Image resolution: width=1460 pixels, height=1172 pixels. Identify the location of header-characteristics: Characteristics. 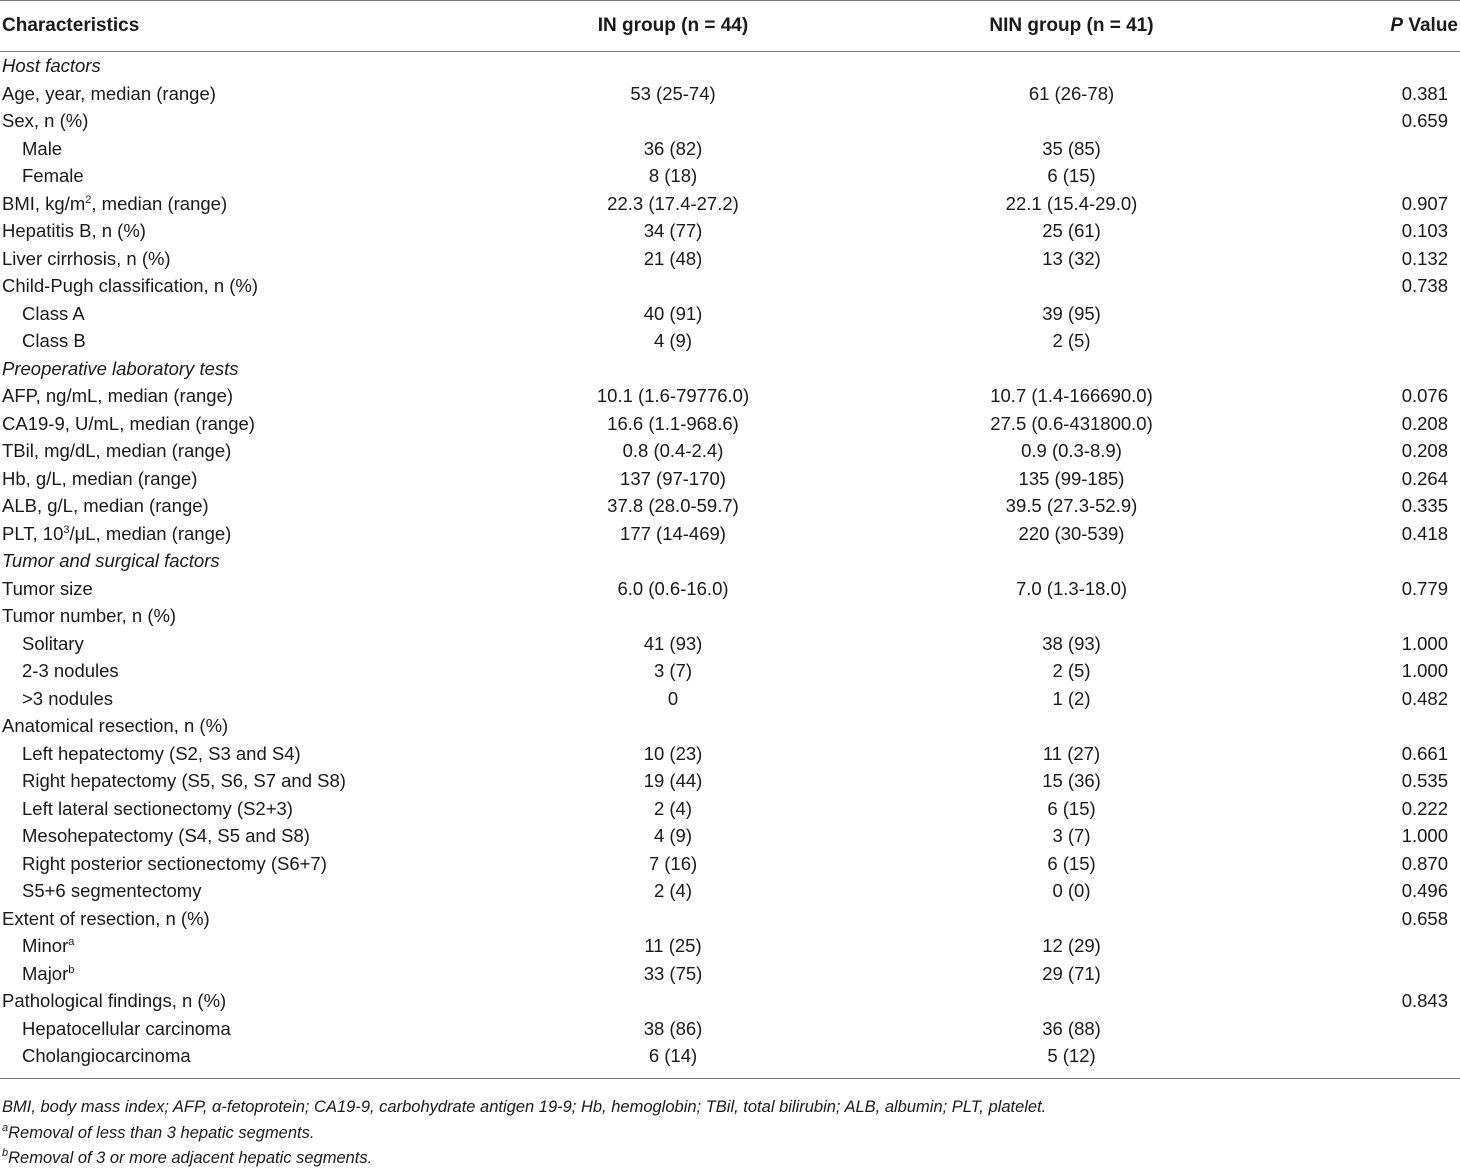
(272, 26).